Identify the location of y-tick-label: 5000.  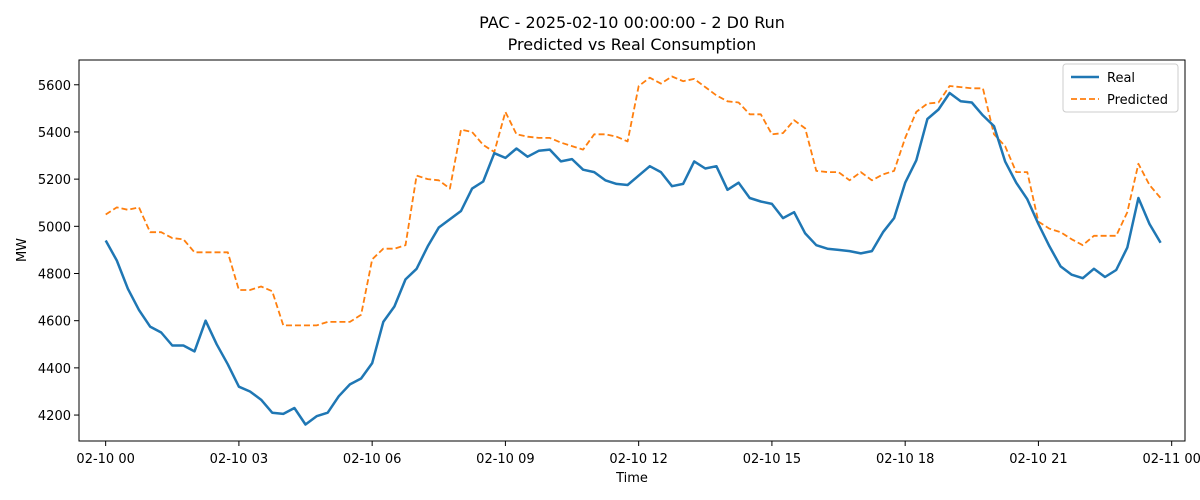
(54, 227).